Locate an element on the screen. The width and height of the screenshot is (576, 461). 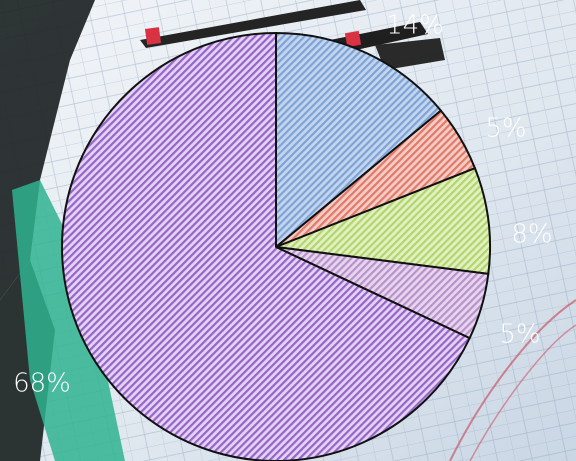
slice-label-3: 5% is located at coordinates (519, 335).